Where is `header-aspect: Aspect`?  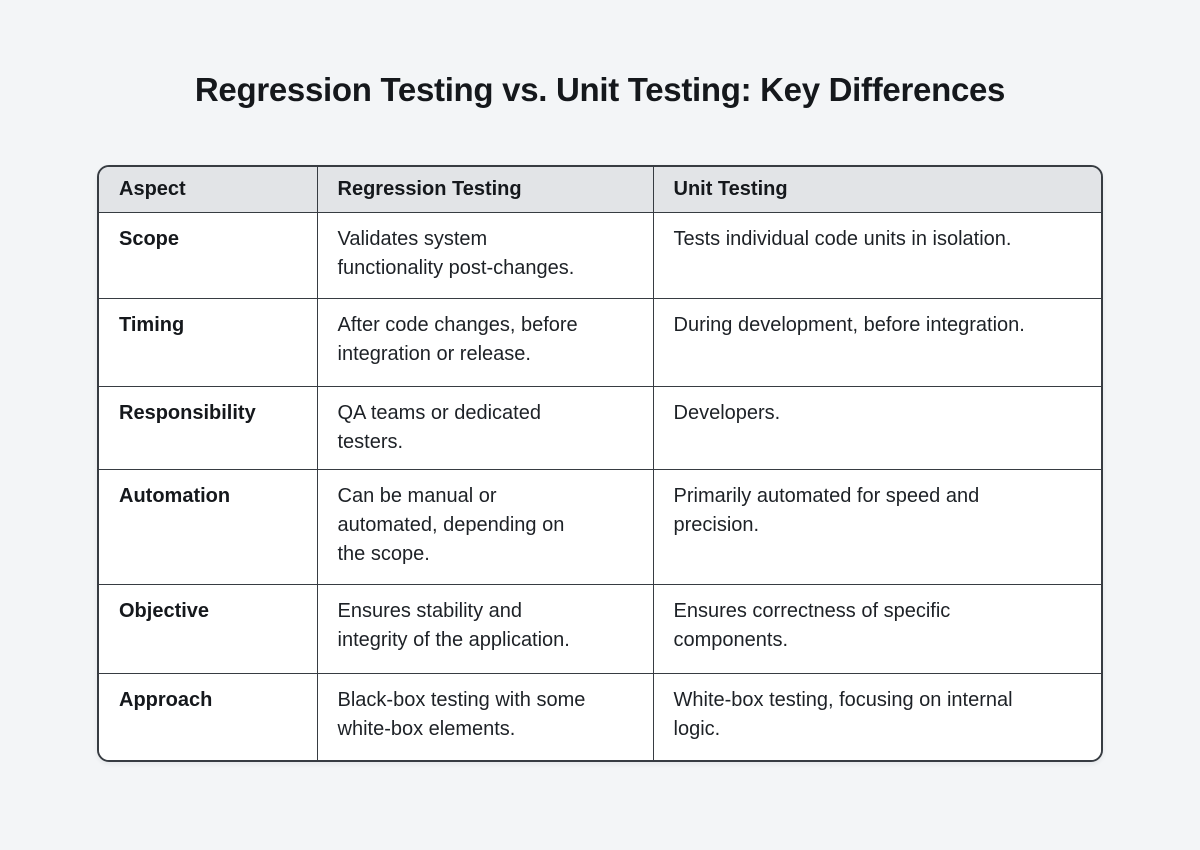
header-aspect: Aspect is located at coordinates (208, 190).